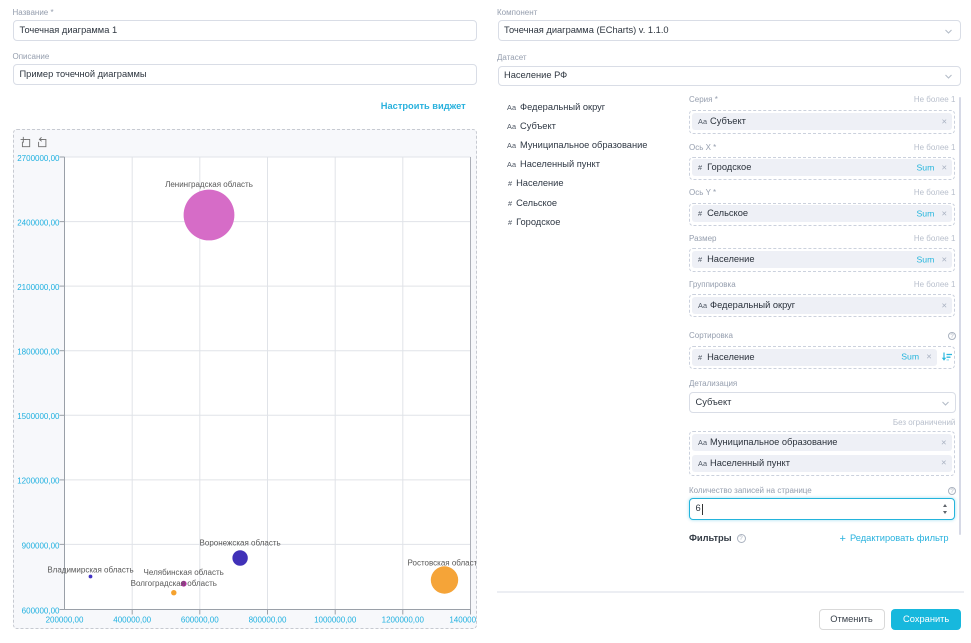 The image size is (971, 643). What do you see at coordinates (132, 619) in the screenshot?
I see `svg-text: 400000,00` at bounding box center [132, 619].